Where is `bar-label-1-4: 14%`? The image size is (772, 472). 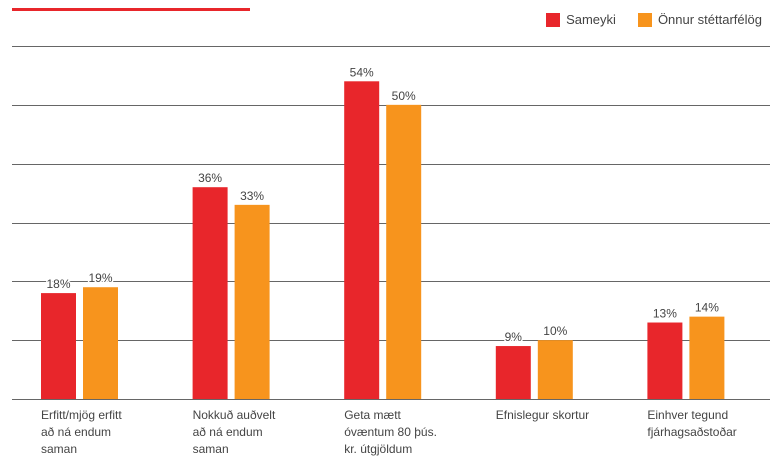 bar-label-1-4: 14% is located at coordinates (707, 308).